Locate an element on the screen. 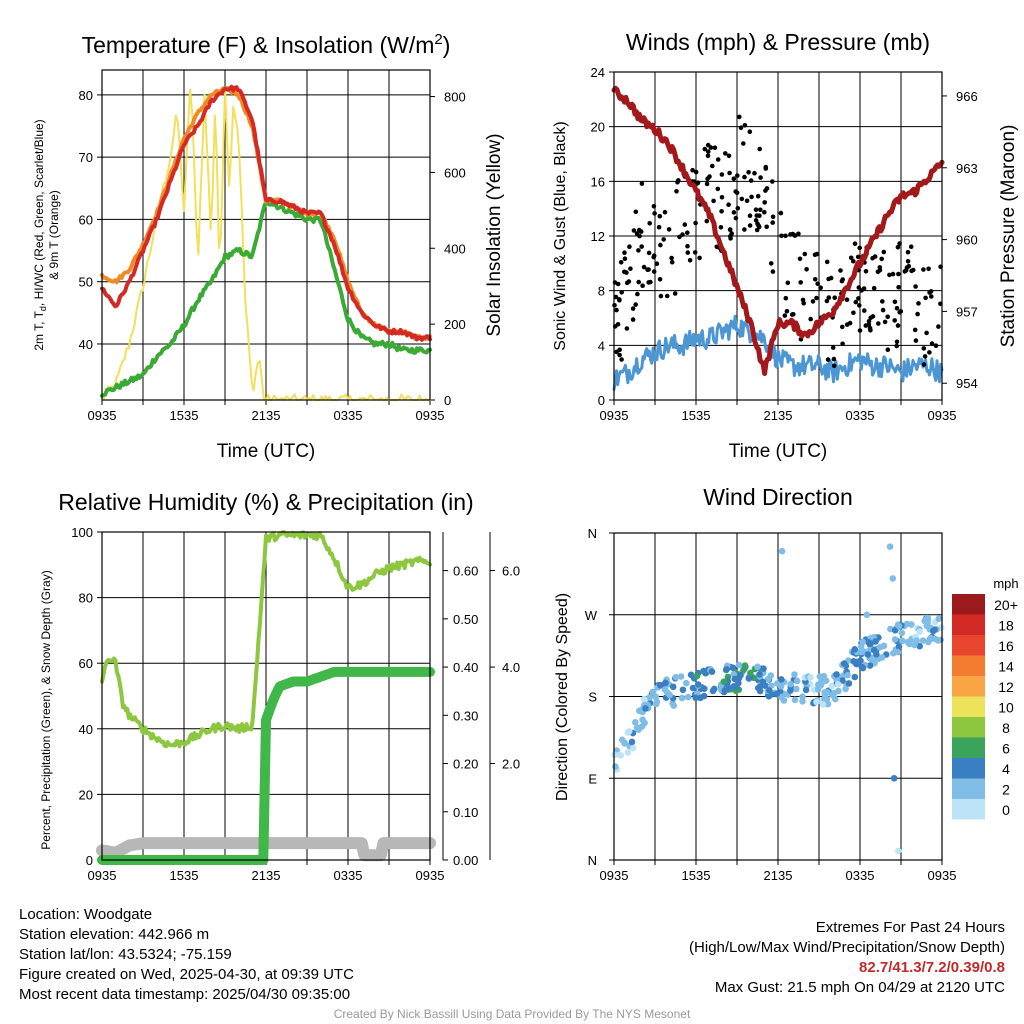  y-tick-label: 8 is located at coordinates (601, 291).